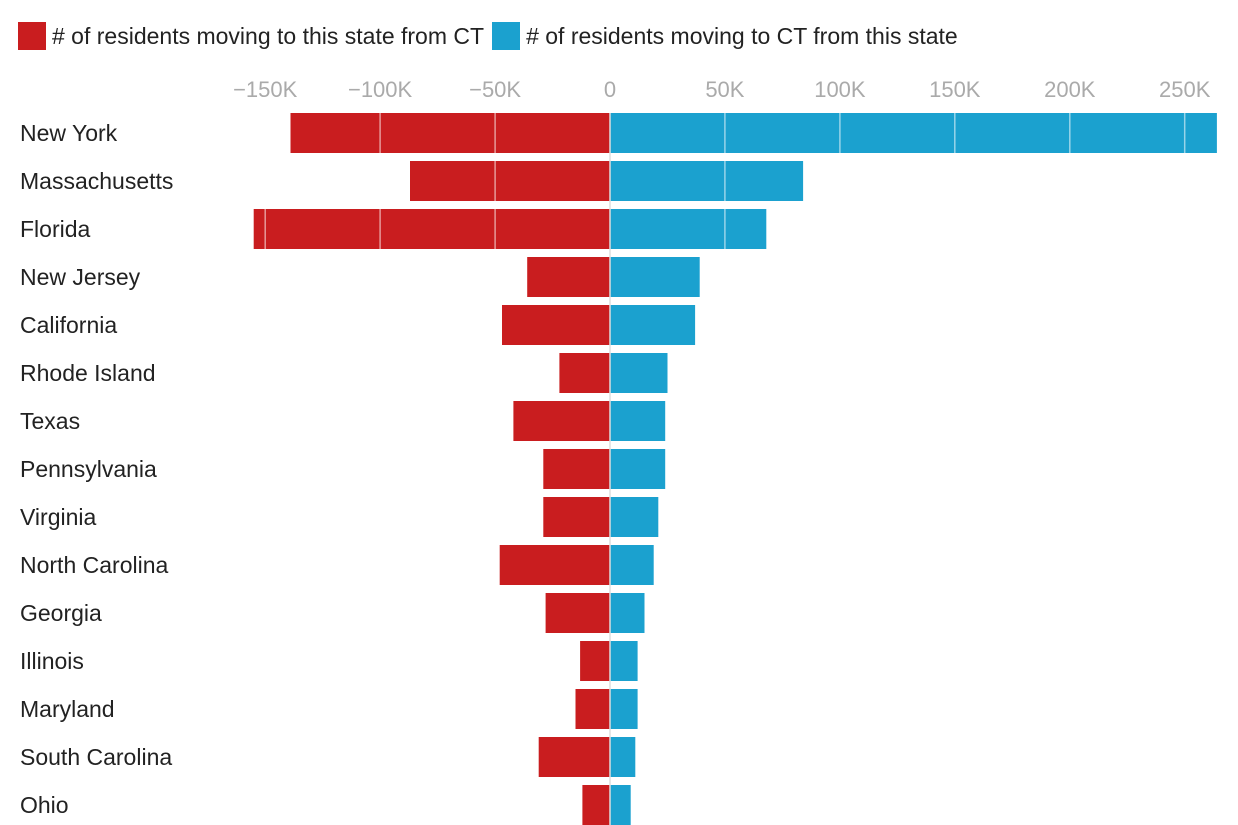  I want to click on category-label: California, so click(68, 325).